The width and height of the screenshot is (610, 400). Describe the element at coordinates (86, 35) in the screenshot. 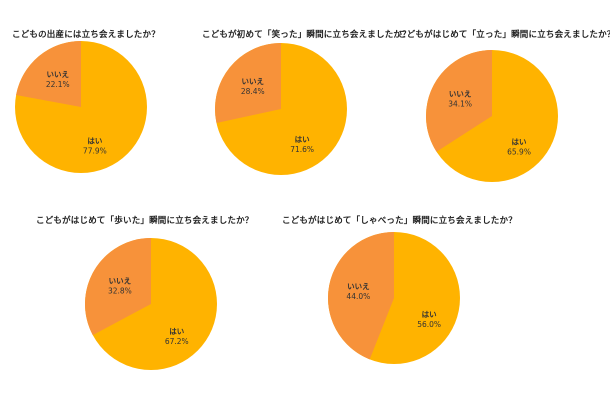

I see `chart-title-birth: こどもの出産には立ち会えましたか？` at that location.